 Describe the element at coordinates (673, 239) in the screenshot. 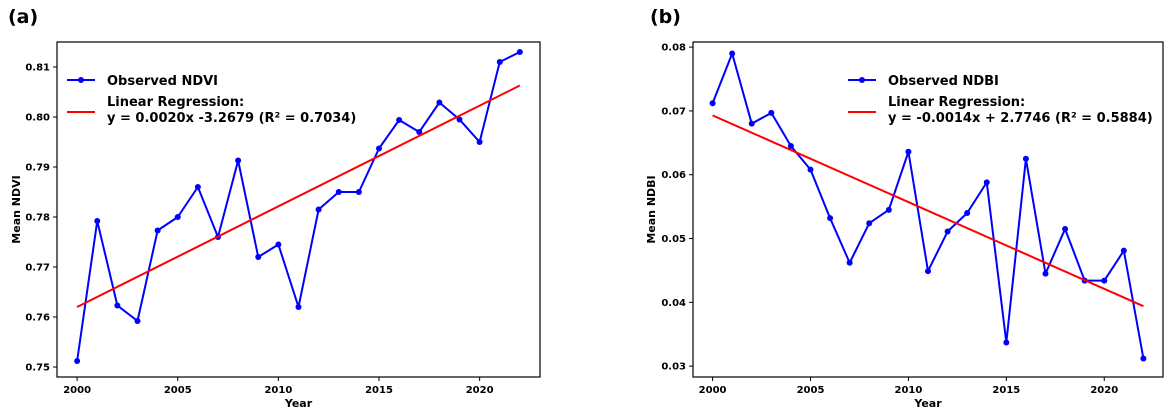

I see `y-tick-label: 0.05` at that location.